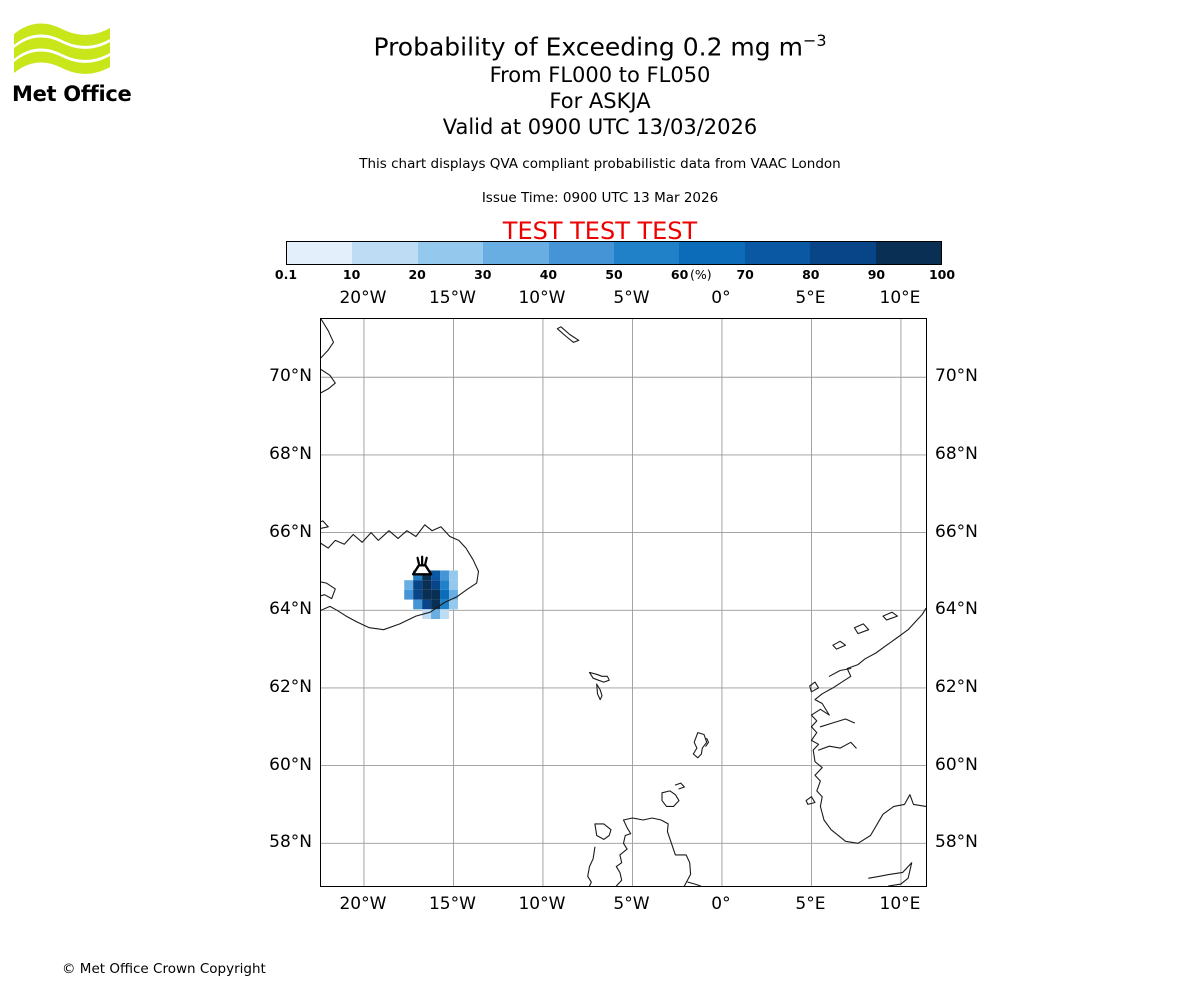 The width and height of the screenshot is (1200, 1000). I want to click on lon-tick-label--5-bottom: 5°W, so click(631, 904).